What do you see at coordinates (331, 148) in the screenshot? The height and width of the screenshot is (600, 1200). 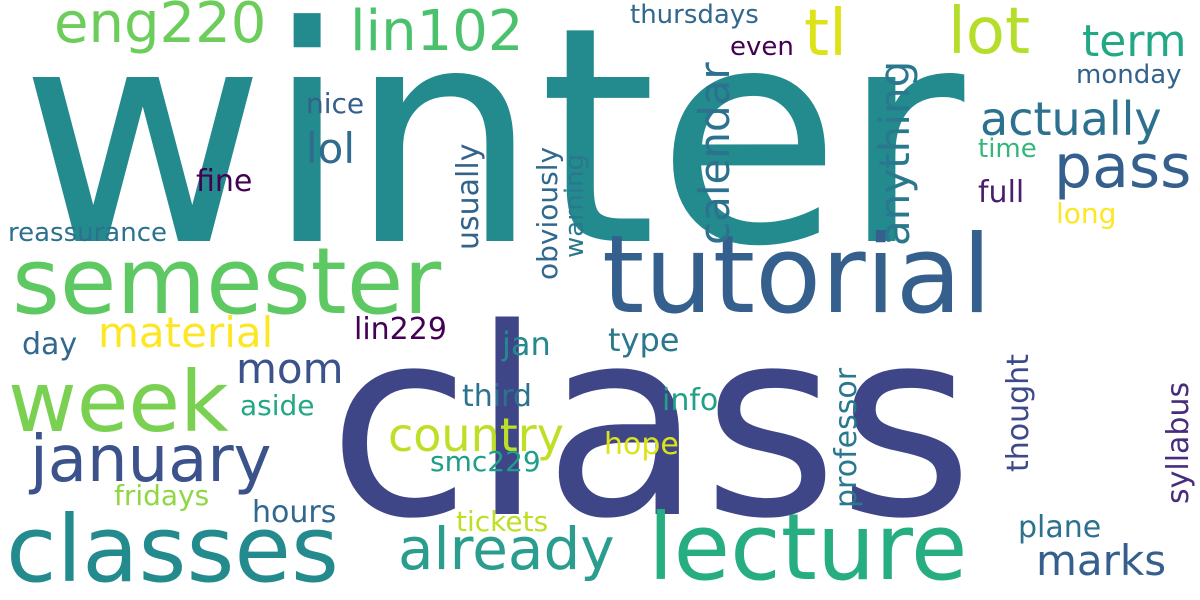 I see `word-lol: lol` at bounding box center [331, 148].